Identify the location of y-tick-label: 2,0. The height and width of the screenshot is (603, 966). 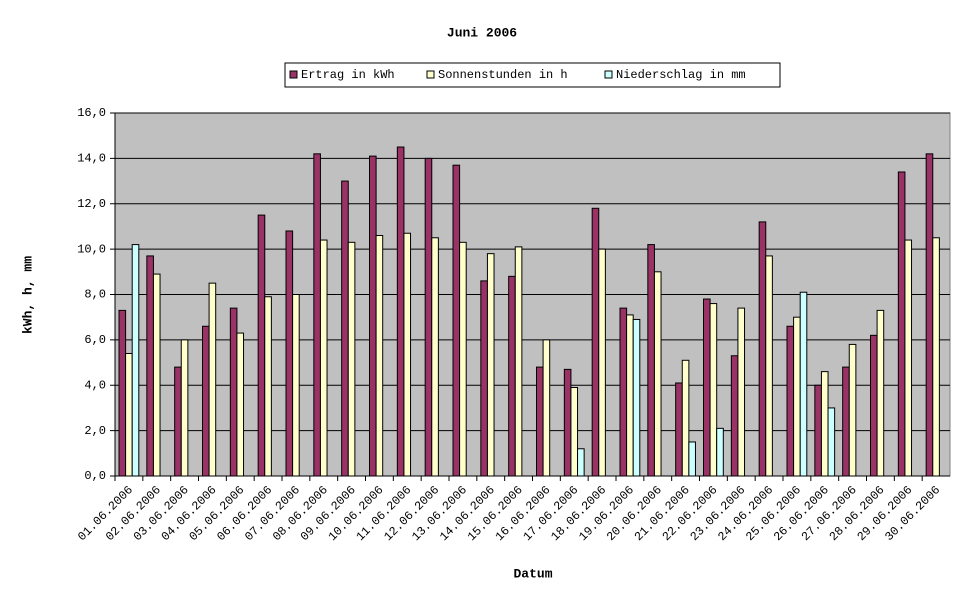
(95, 431).